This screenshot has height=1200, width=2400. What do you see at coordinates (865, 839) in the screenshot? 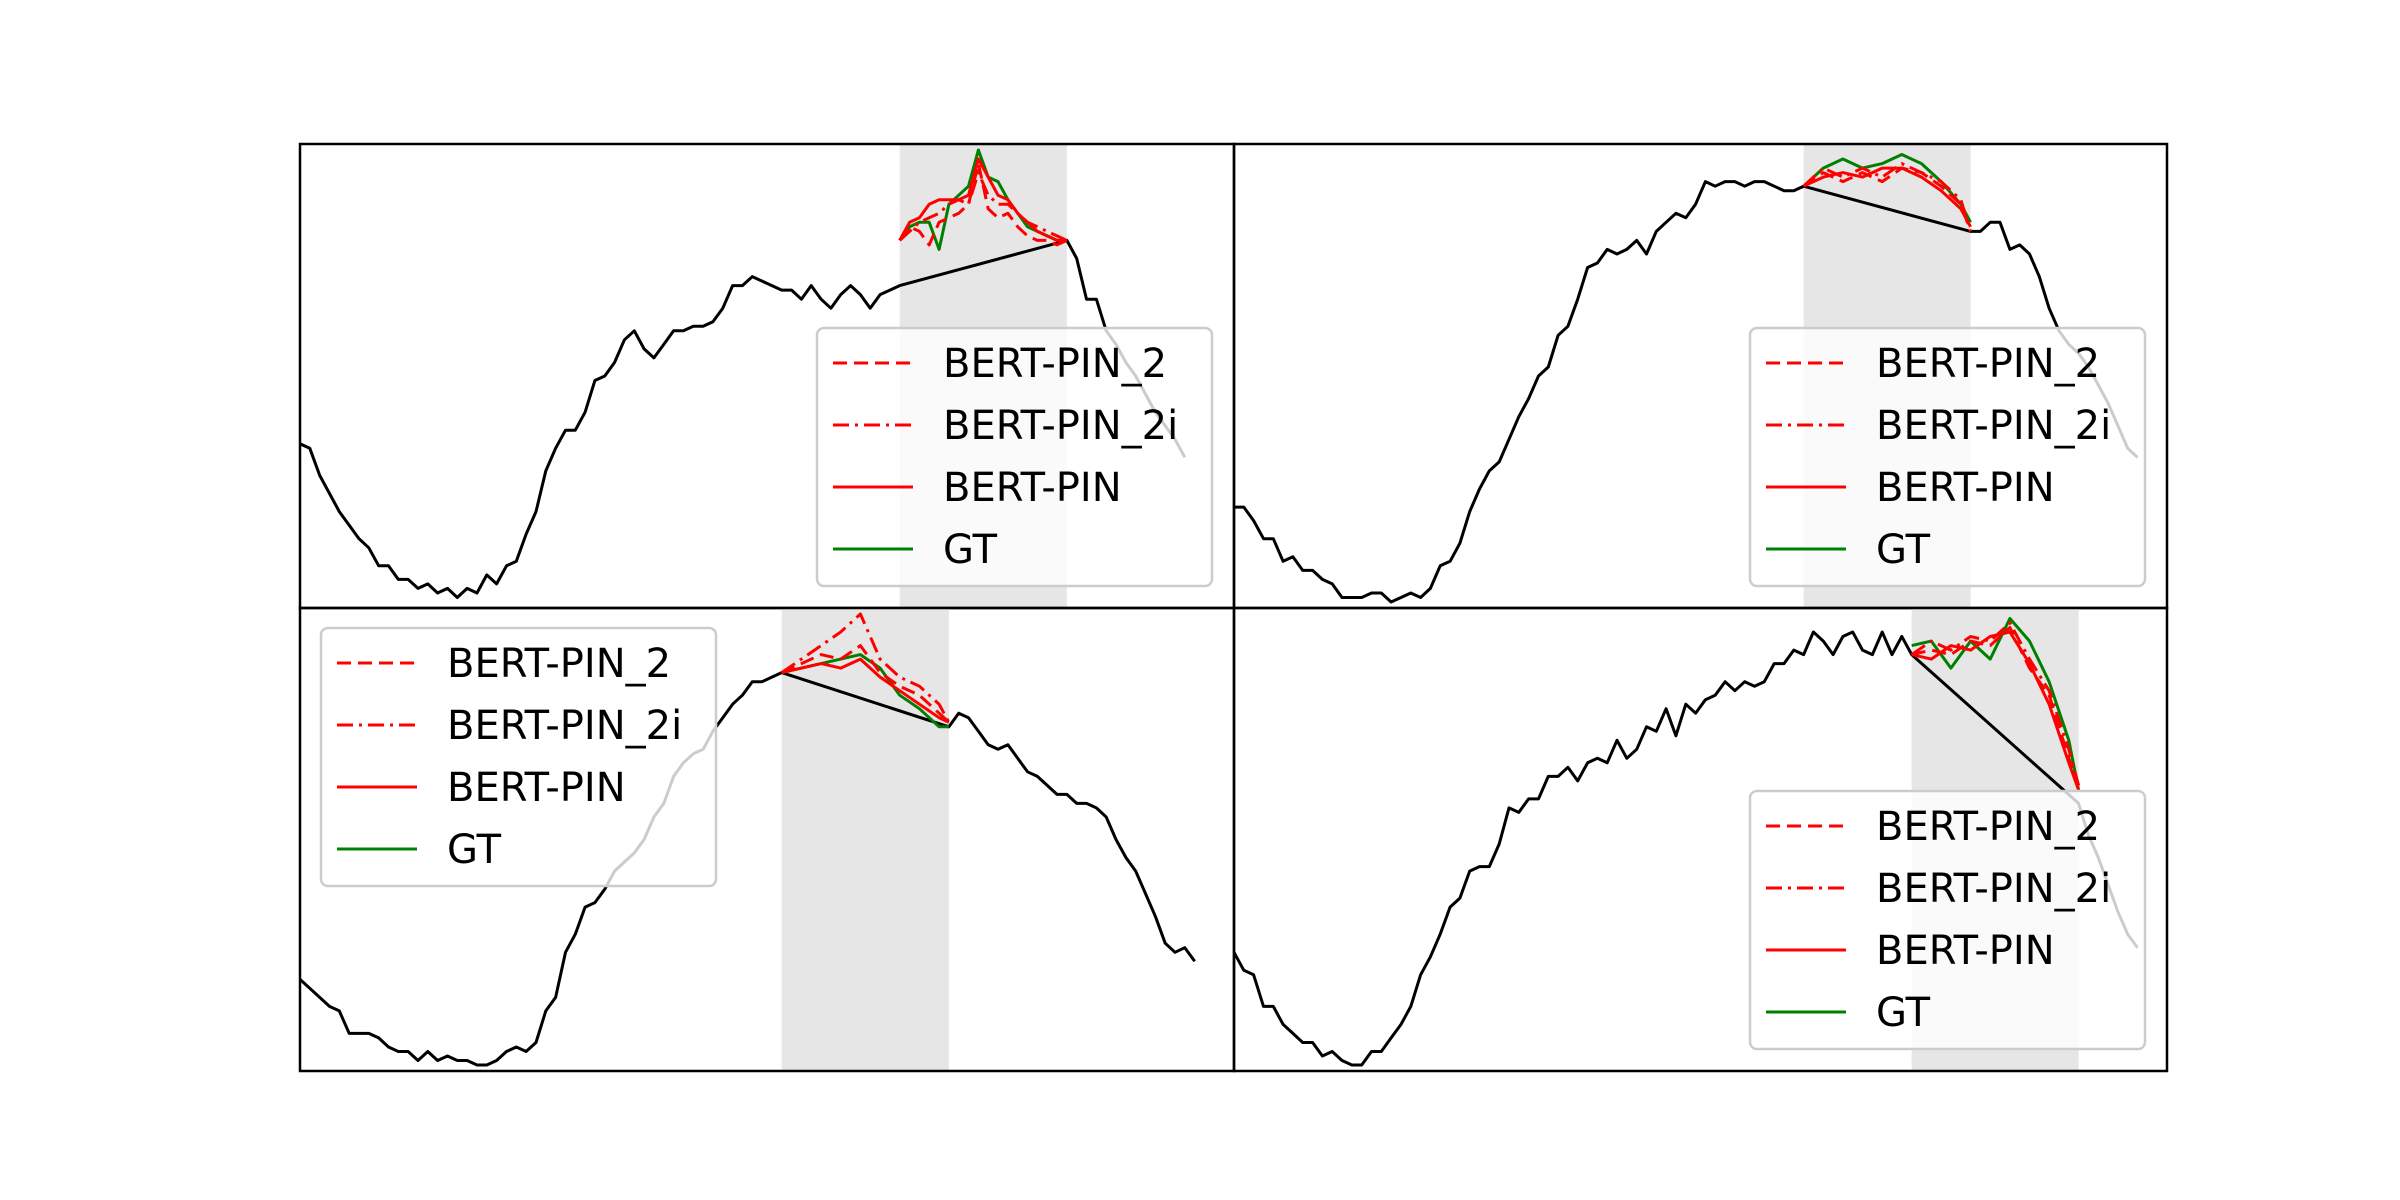
I see `masked-region` at bounding box center [865, 839].